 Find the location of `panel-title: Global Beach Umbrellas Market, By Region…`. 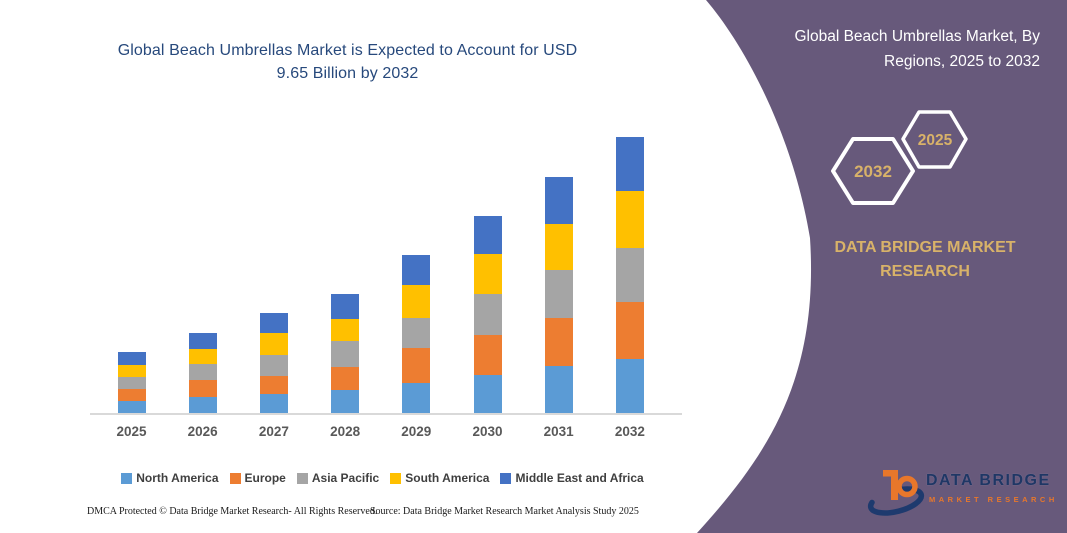

panel-title: Global Beach Umbrellas Market, By Region… is located at coordinates (875, 49).